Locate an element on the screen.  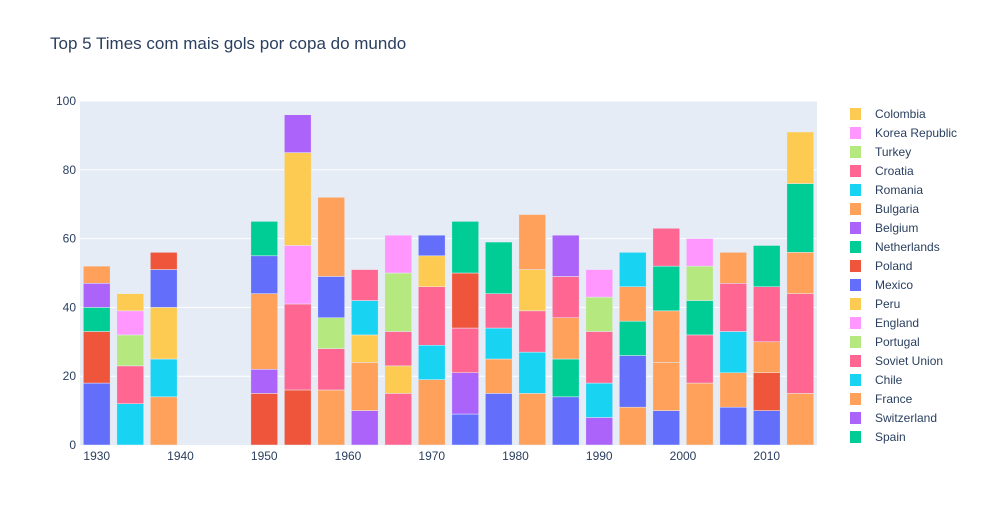
legend-swatch-spain is located at coordinates (855, 437).